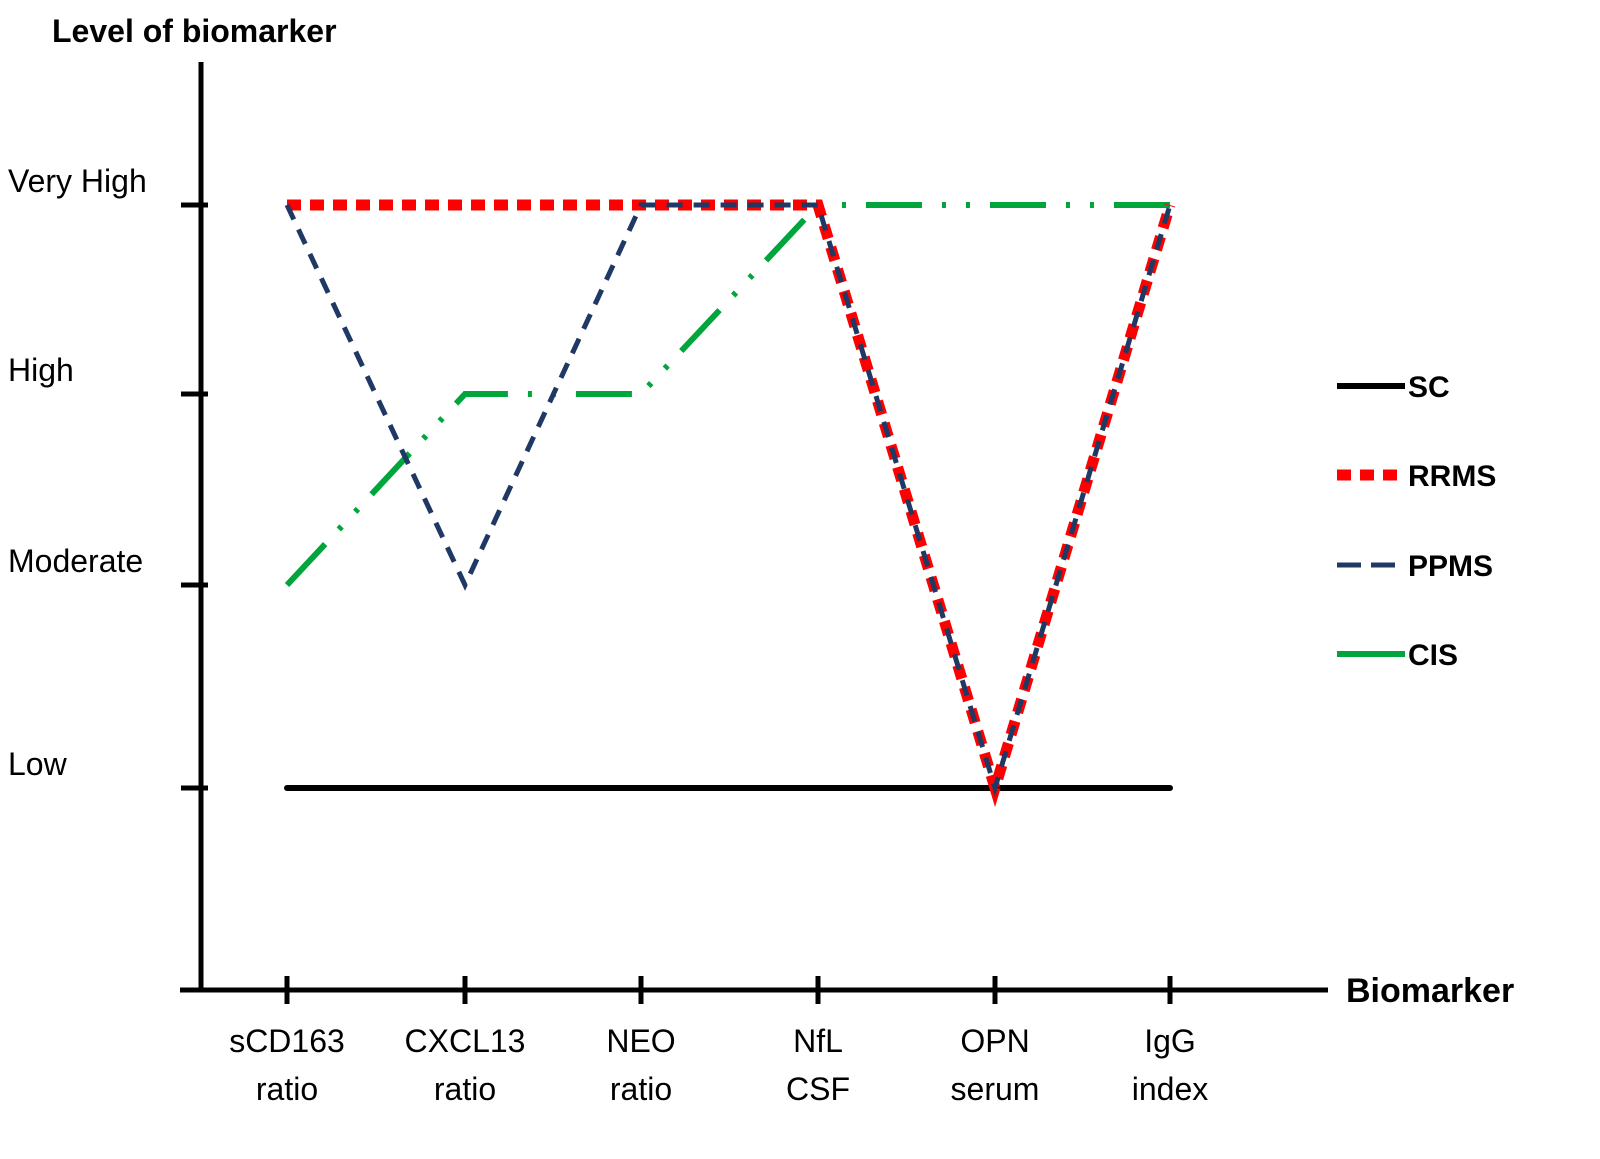 This screenshot has width=1600, height=1159. What do you see at coordinates (1433, 655) in the screenshot?
I see `legend-label-cis: CIS` at bounding box center [1433, 655].